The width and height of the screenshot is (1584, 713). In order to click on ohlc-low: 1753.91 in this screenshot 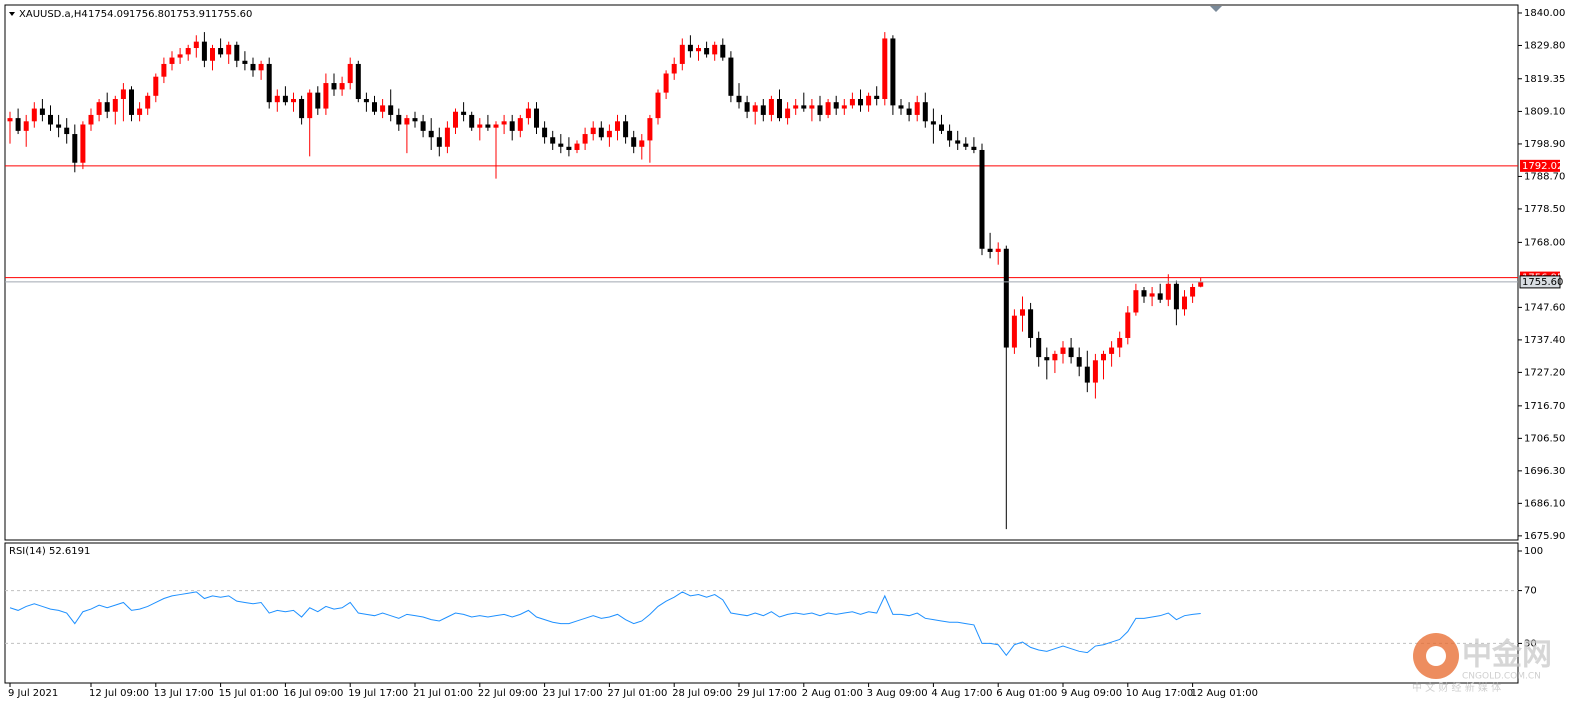, I will do `click(190, 14)`.